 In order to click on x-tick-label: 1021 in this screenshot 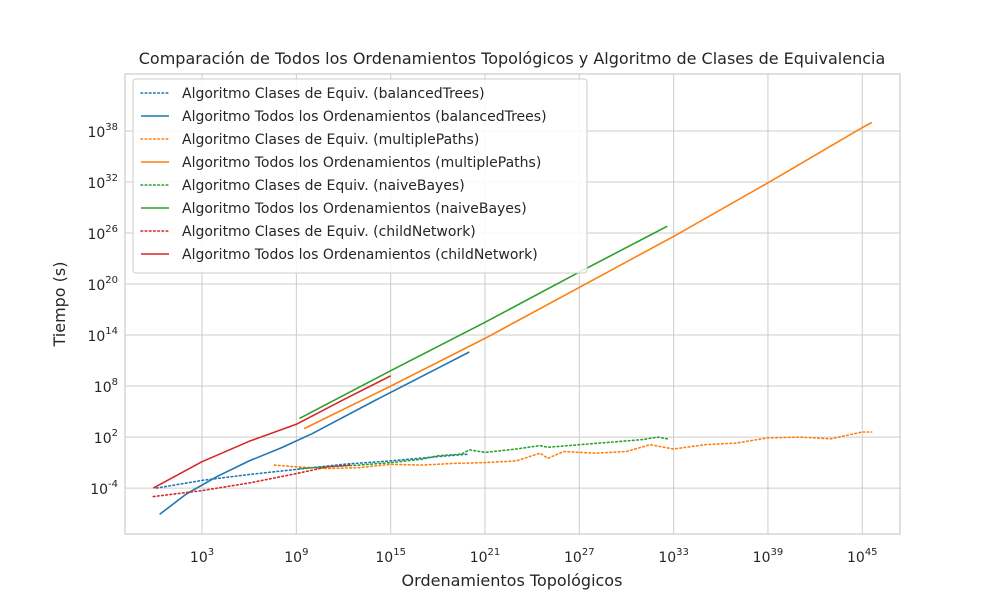, I will do `click(485, 556)`.